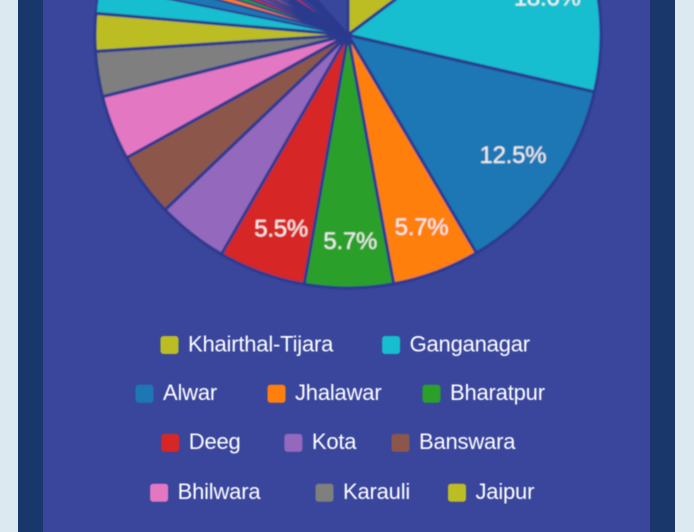  What do you see at coordinates (220, 491) in the screenshot?
I see `svg-text: Bhilwara` at bounding box center [220, 491].